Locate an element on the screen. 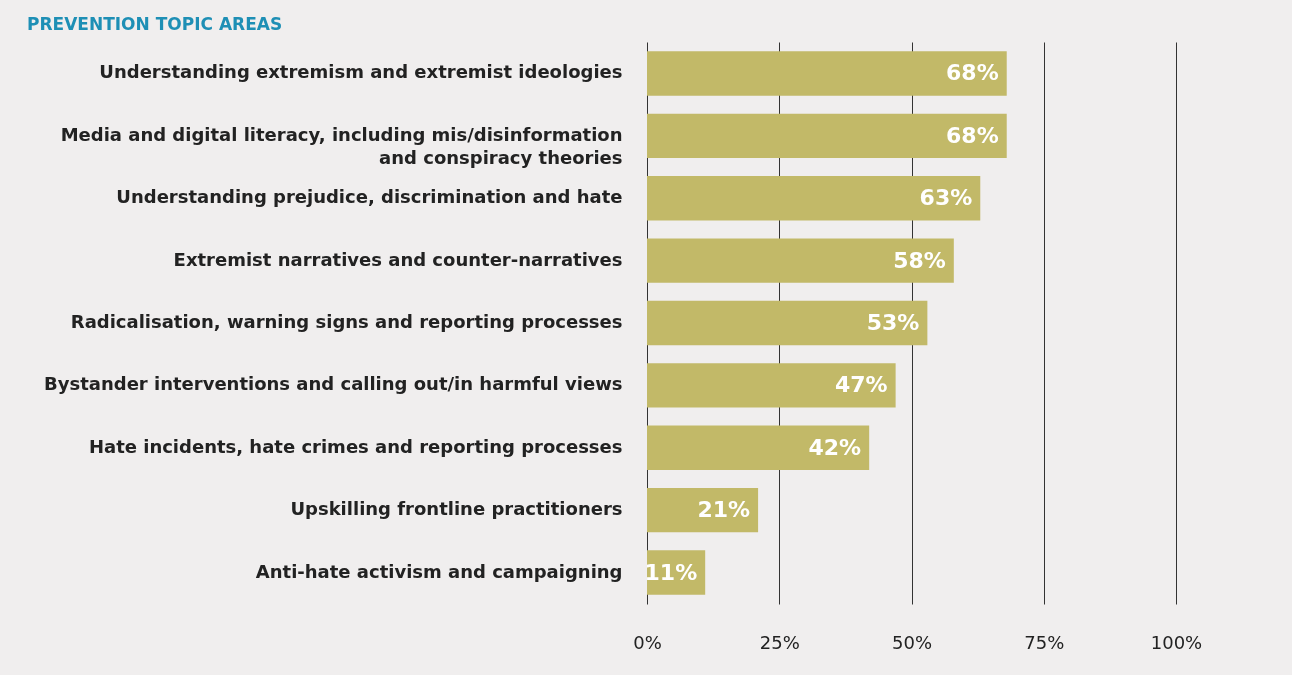 The height and width of the screenshot is (675, 1292). y-tick-label: Hate incidents, hate crimes and reporting processes is located at coordinates (355, 446).